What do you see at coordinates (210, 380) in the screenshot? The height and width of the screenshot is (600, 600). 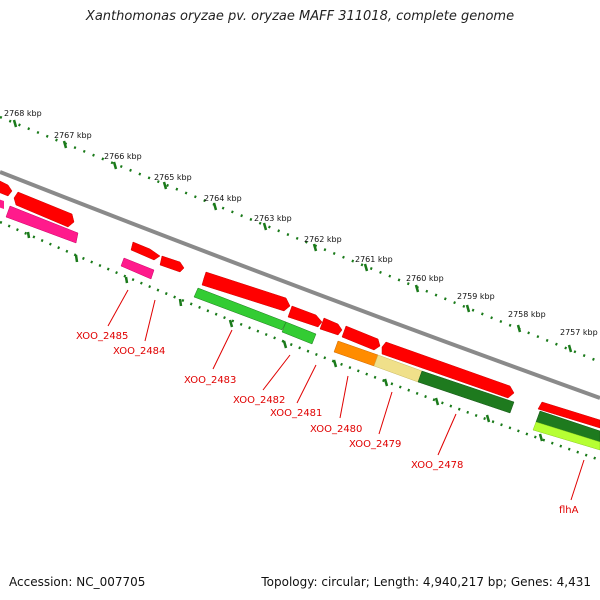 I see `gene-label: XOO_2483` at bounding box center [210, 380].